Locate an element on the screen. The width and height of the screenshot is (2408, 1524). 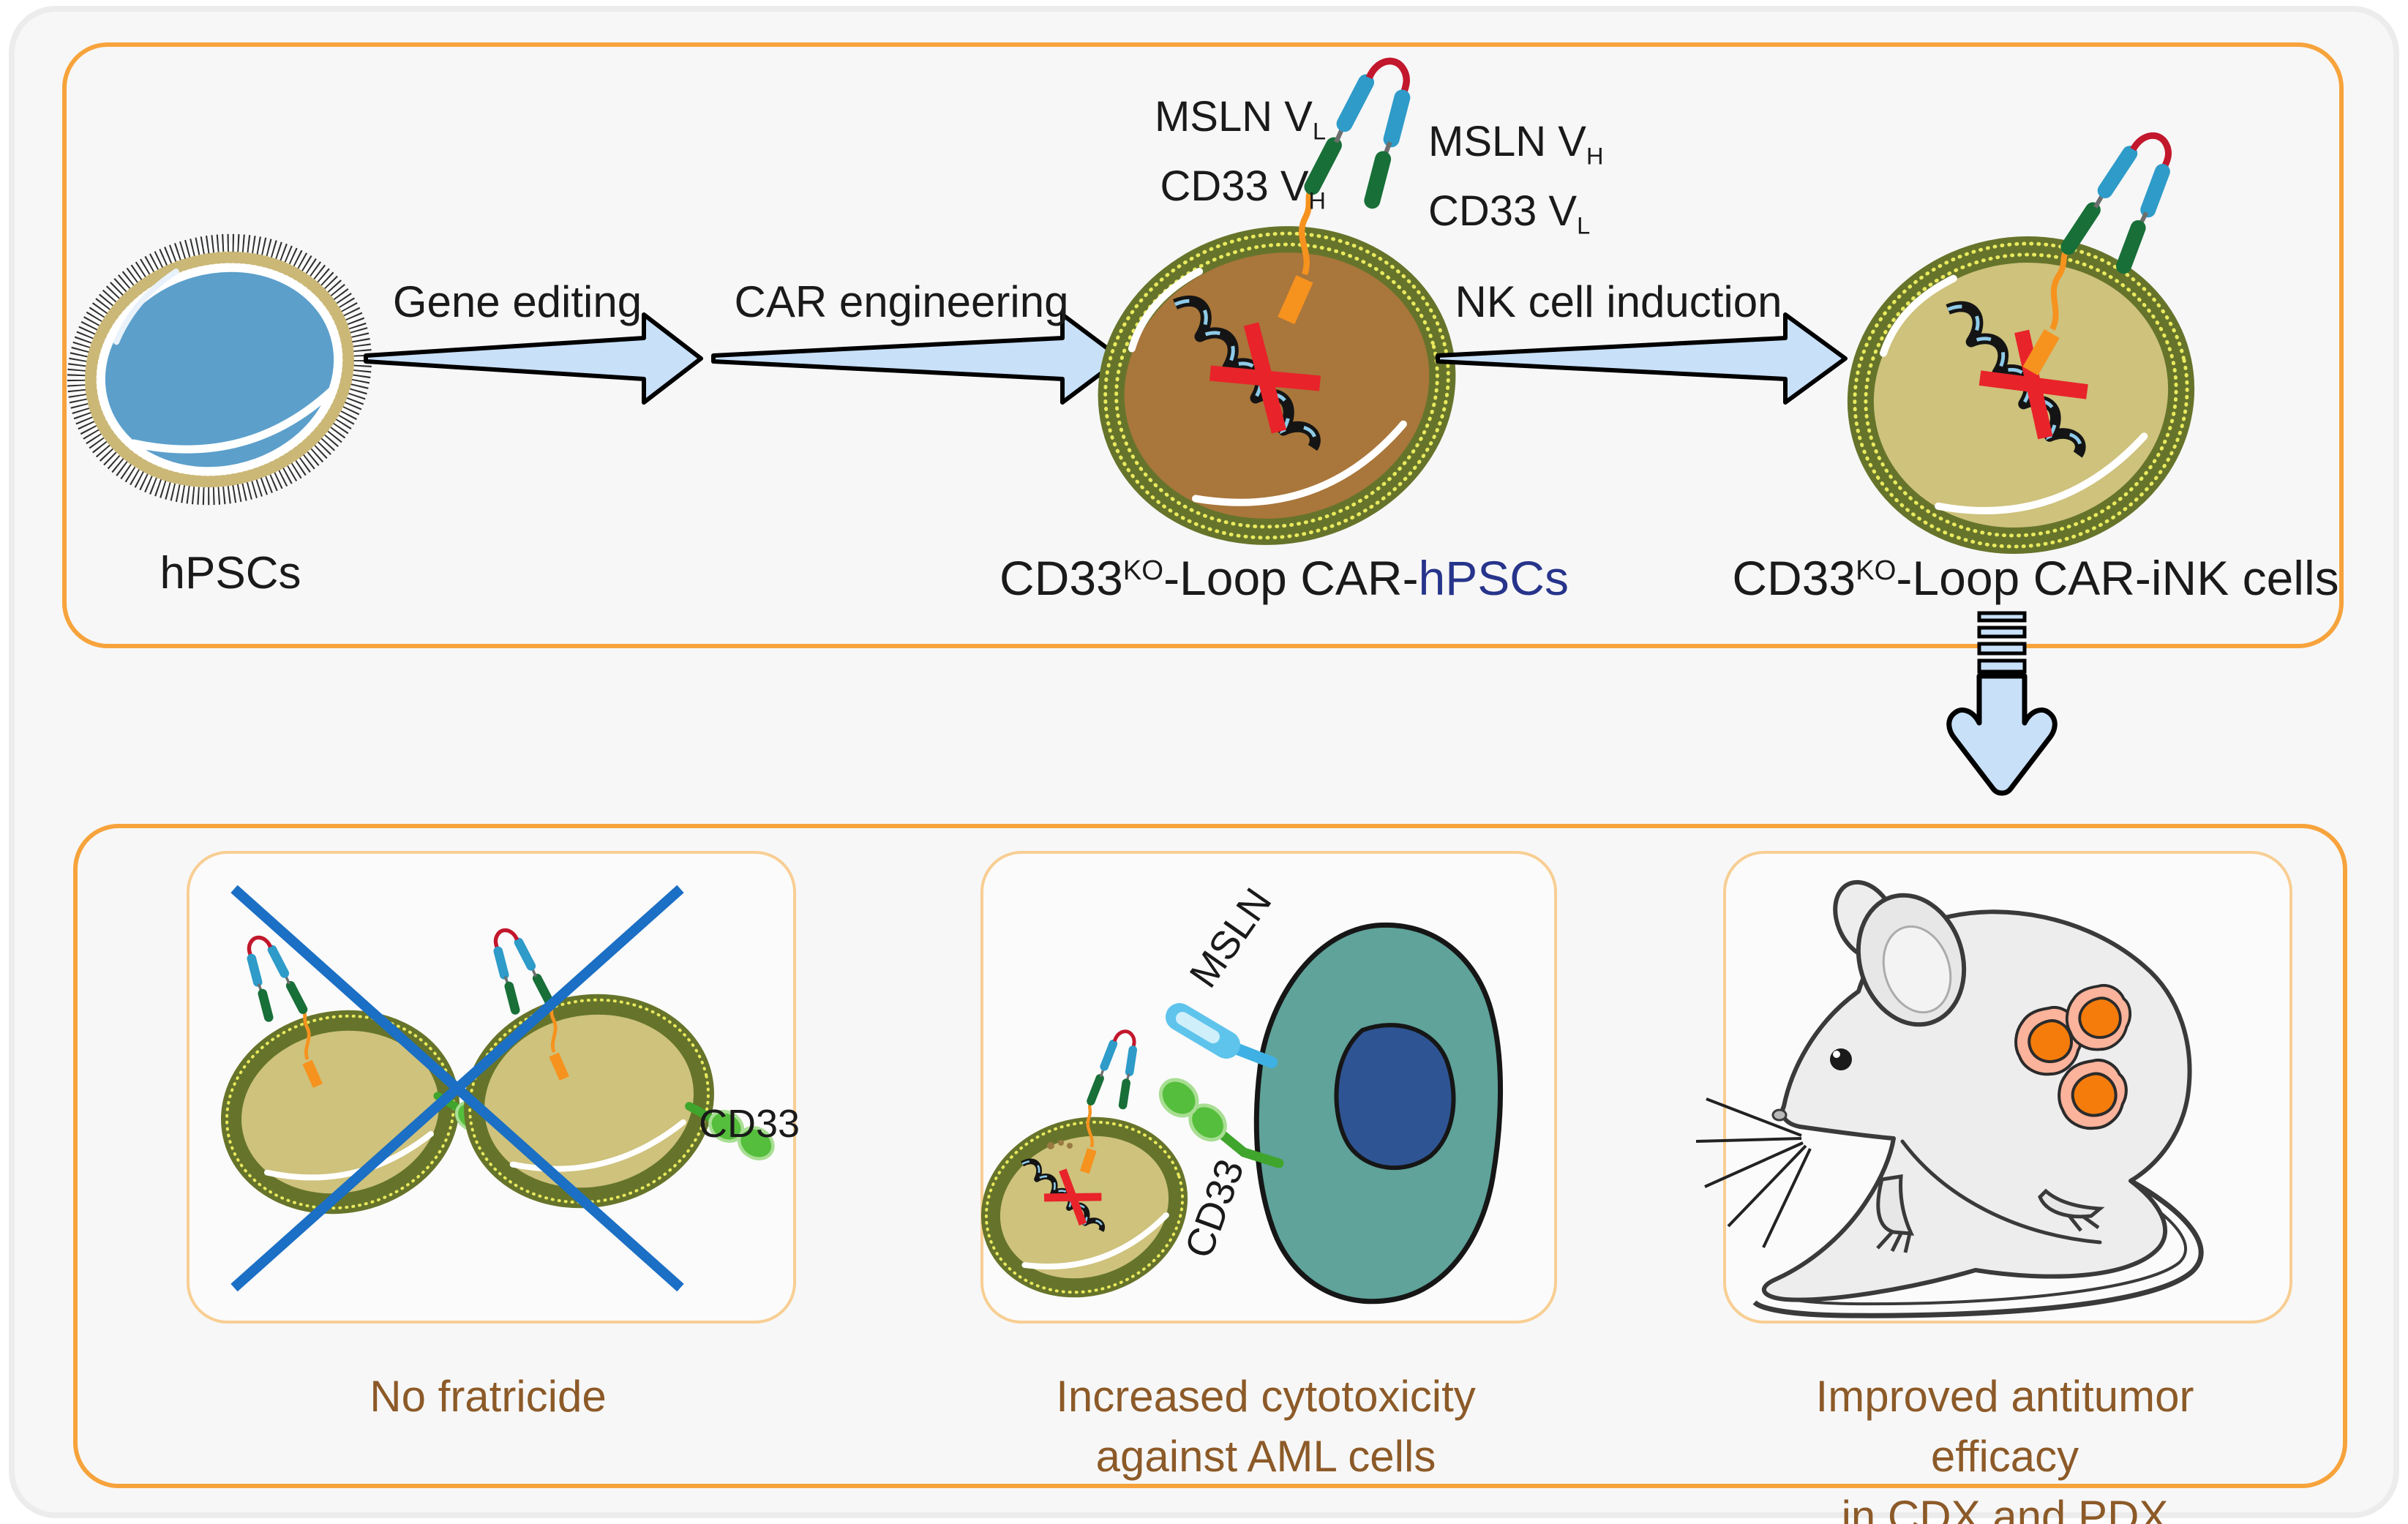
cytotoxicity-scene is located at coordinates (1242, 1113).